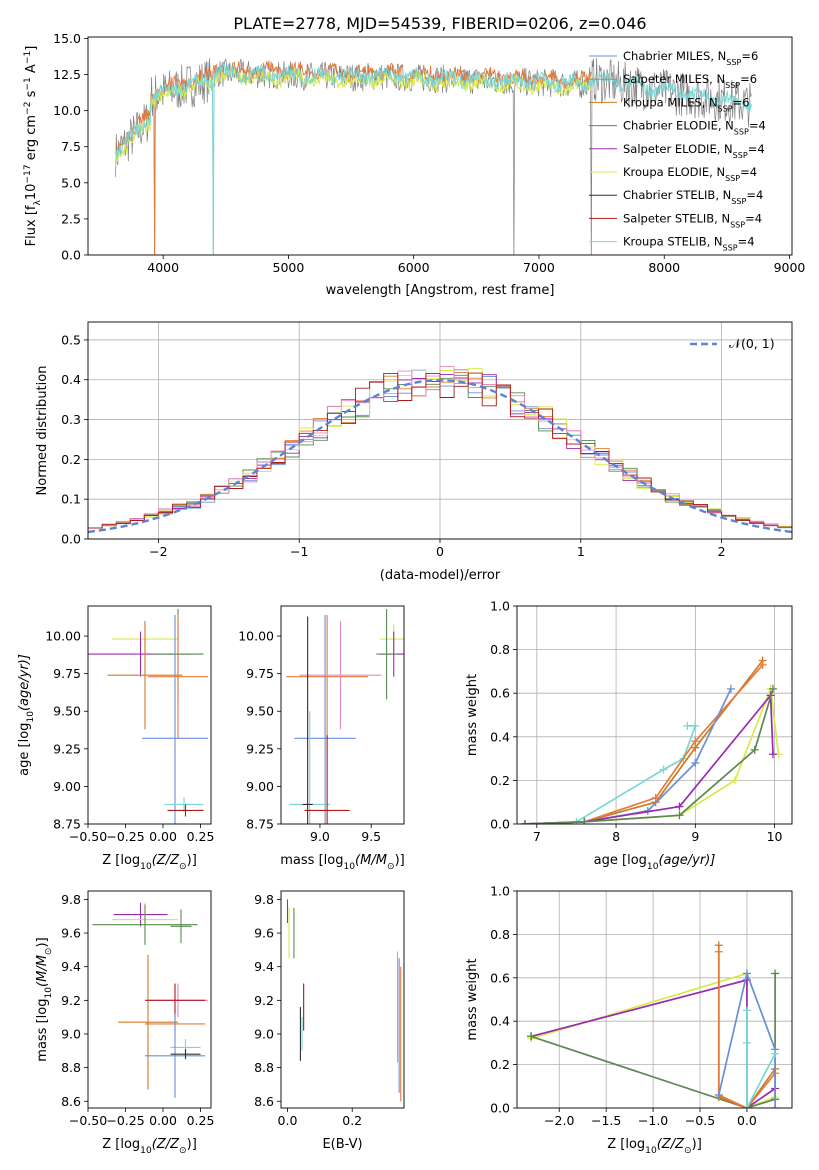 The height and width of the screenshot is (1170, 819). What do you see at coordinates (63, 636) in the screenshot?
I see `y-tick-label: 10.00` at bounding box center [63, 636].